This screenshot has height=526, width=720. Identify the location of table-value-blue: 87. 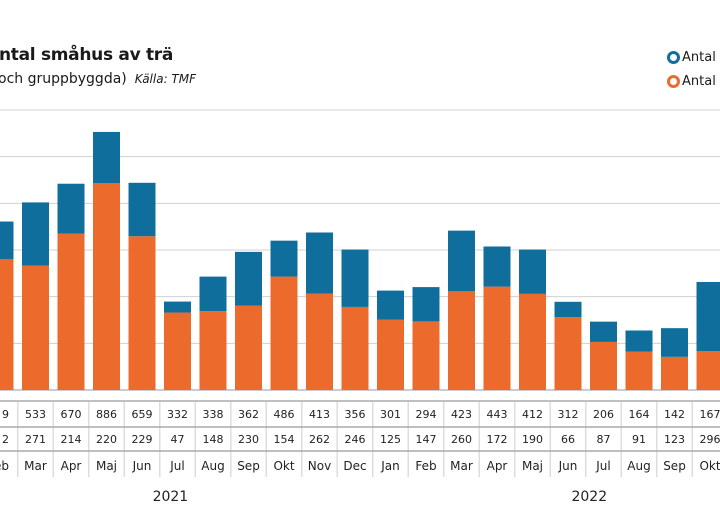
(604, 439).